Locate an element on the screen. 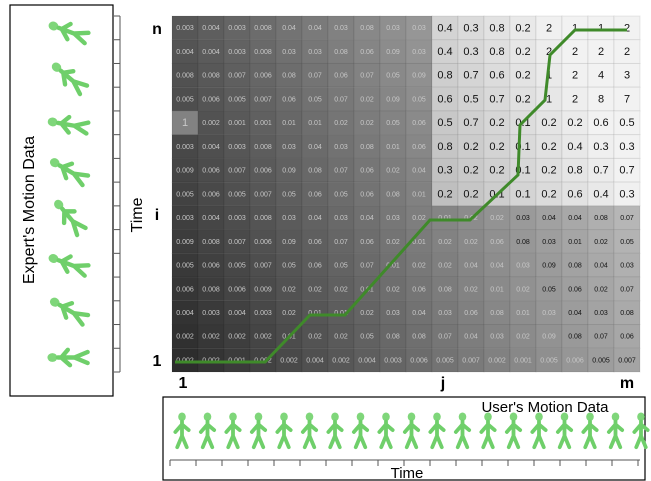 Image resolution: width=651 pixels, height=481 pixels. row-label: 1 is located at coordinates (157, 361).